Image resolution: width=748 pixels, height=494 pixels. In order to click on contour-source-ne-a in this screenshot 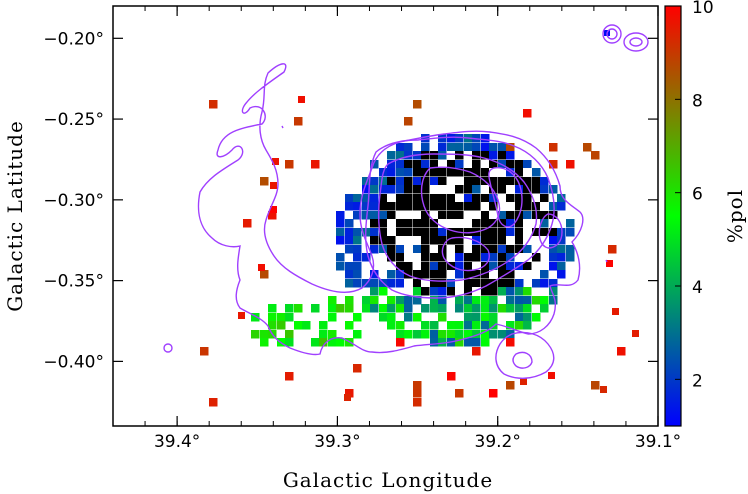, I will do `click(612, 34)`.